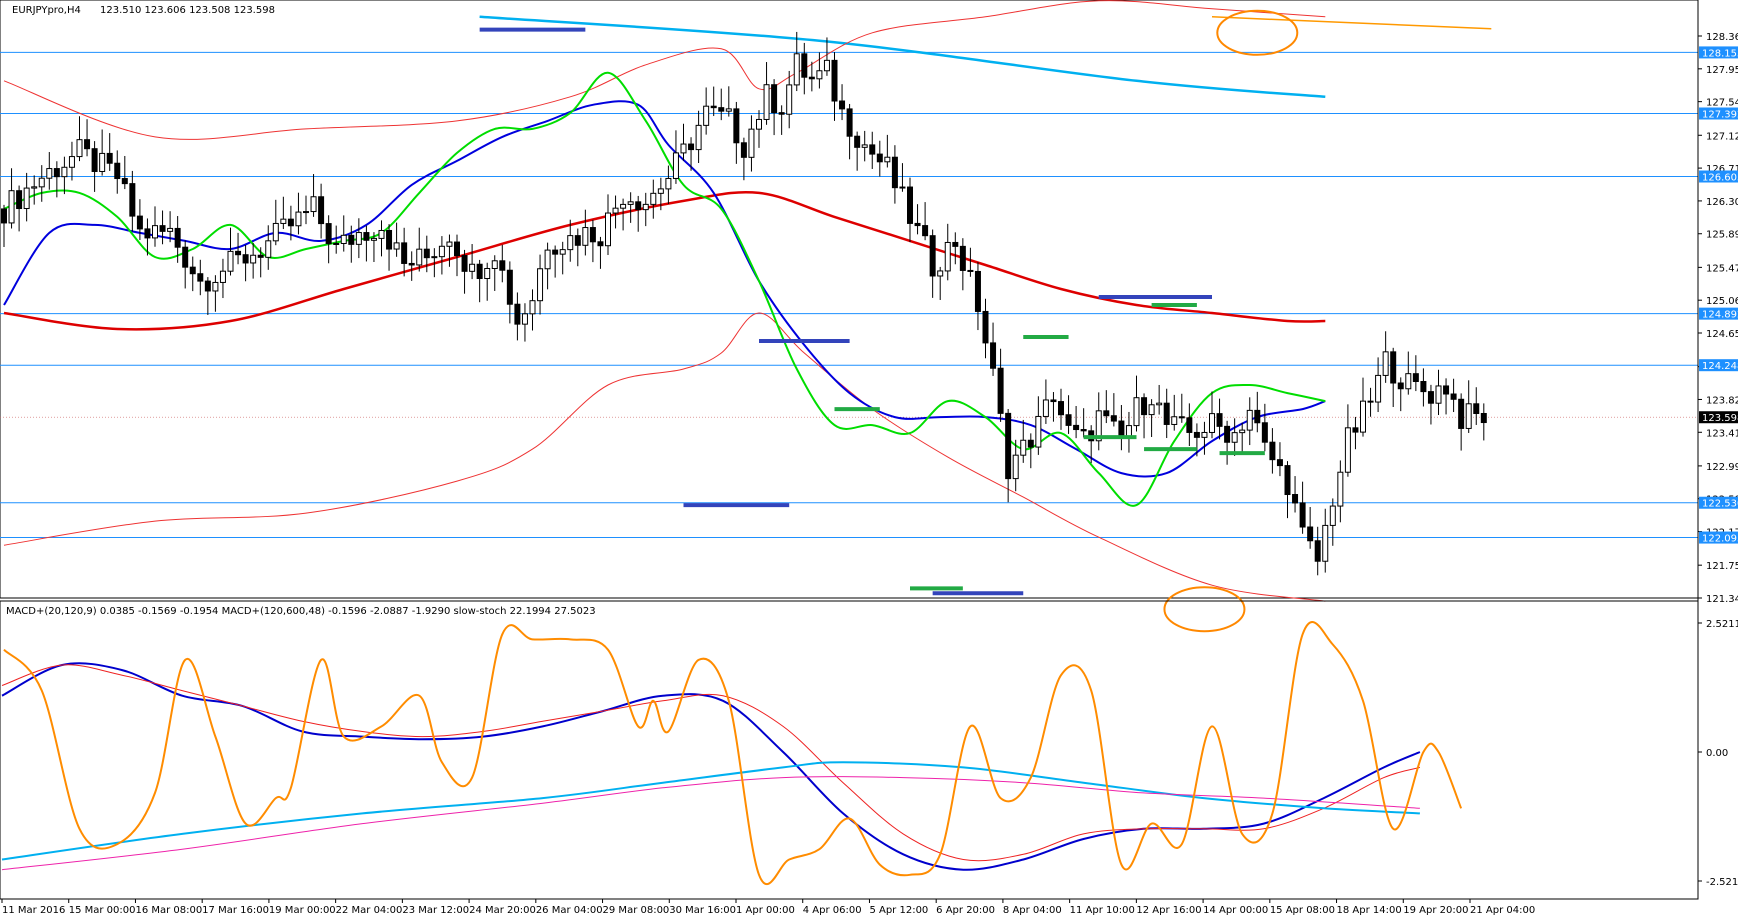 This screenshot has height=917, width=1738. I want to click on price-tick-label: 122.990, so click(1722, 467).